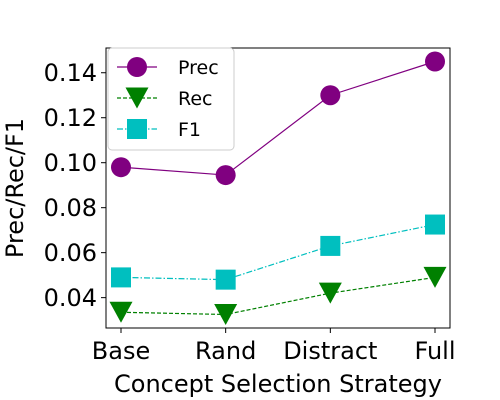  I want to click on y-tick-label: 0.06, so click(70, 253).